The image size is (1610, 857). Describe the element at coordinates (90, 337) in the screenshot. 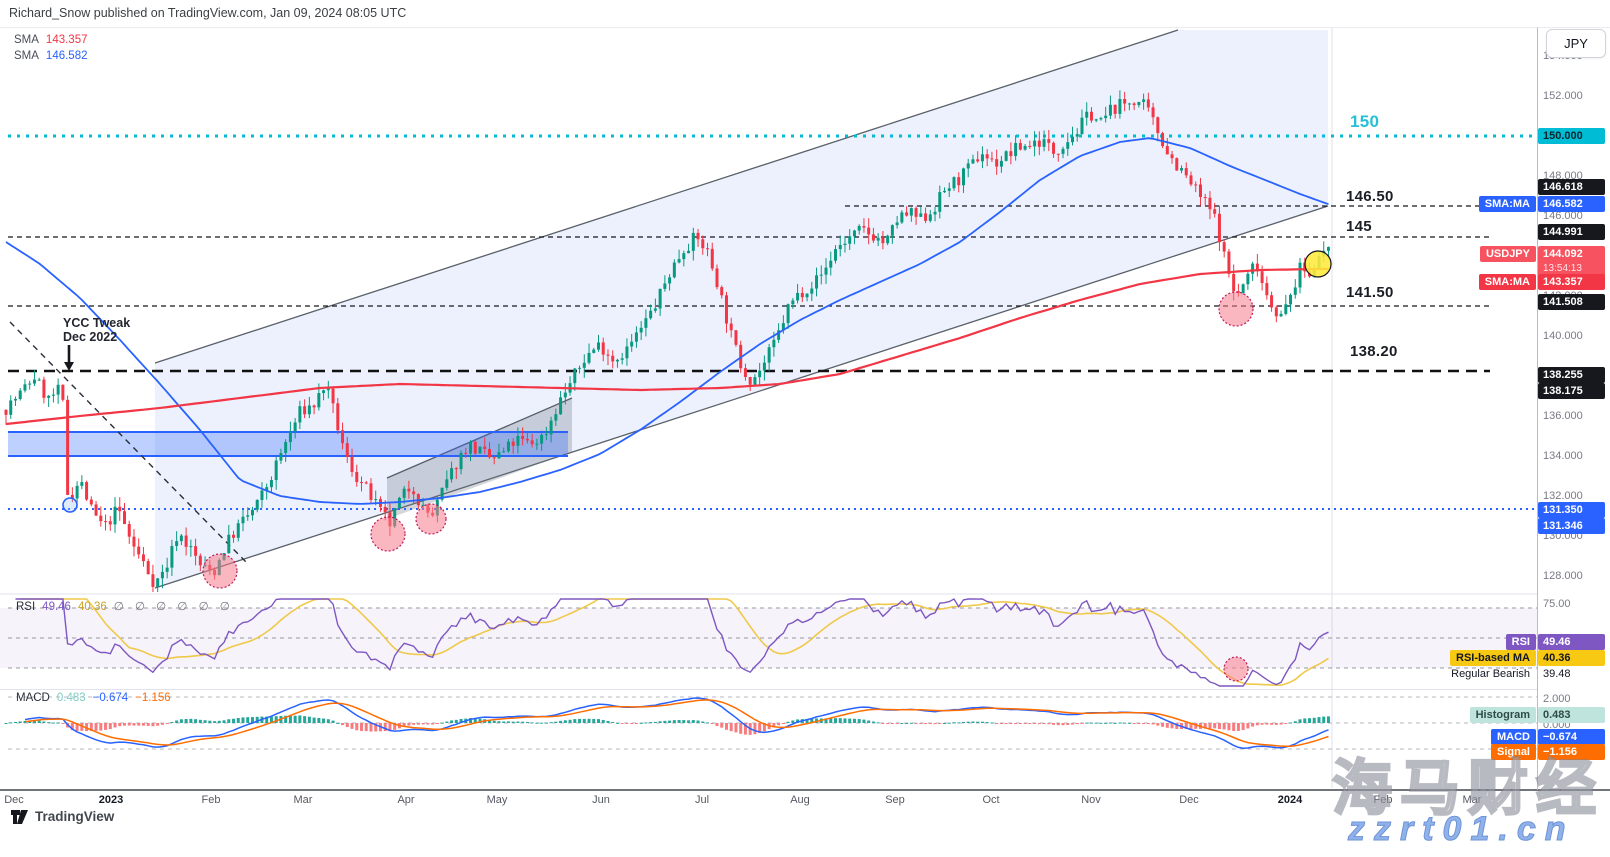

I see `ycc-line2: Dec 2022` at that location.